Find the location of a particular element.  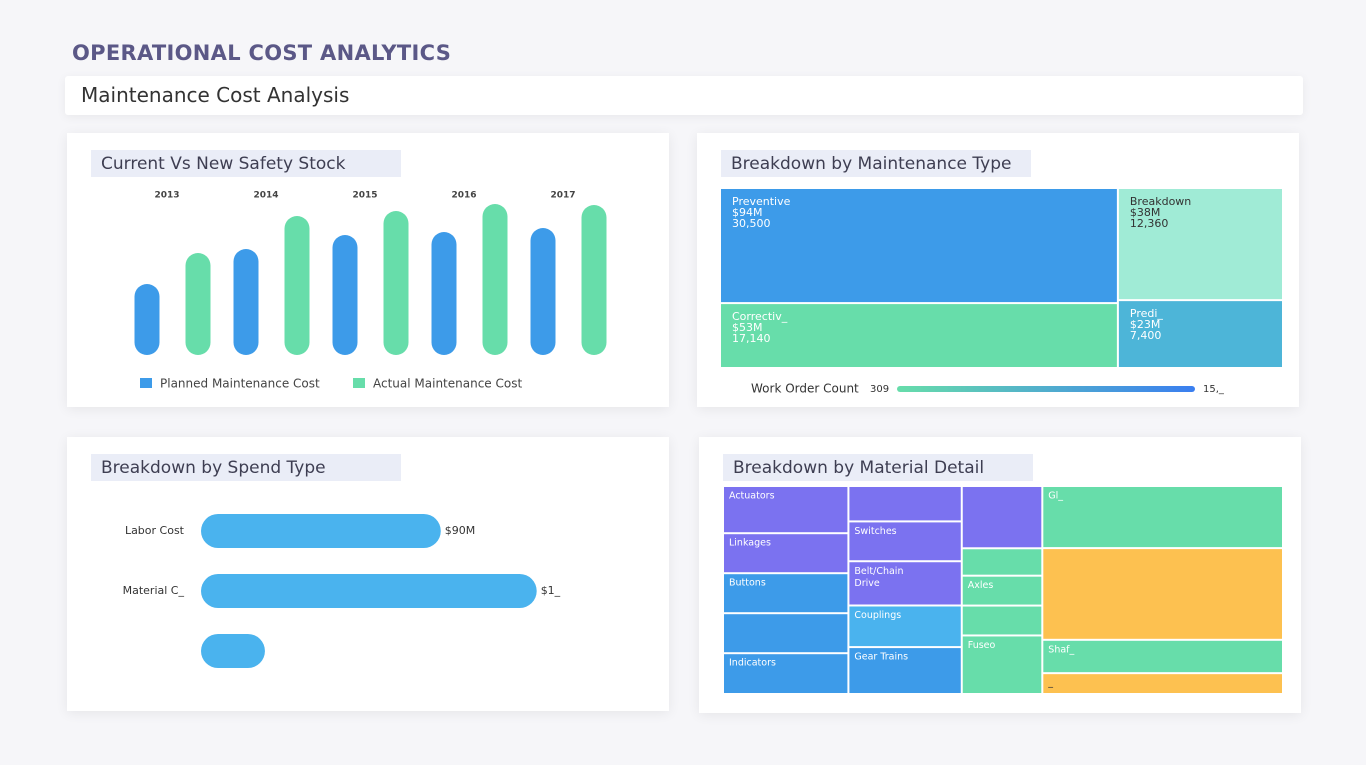

tile-label: Indicators is located at coordinates (752, 663).